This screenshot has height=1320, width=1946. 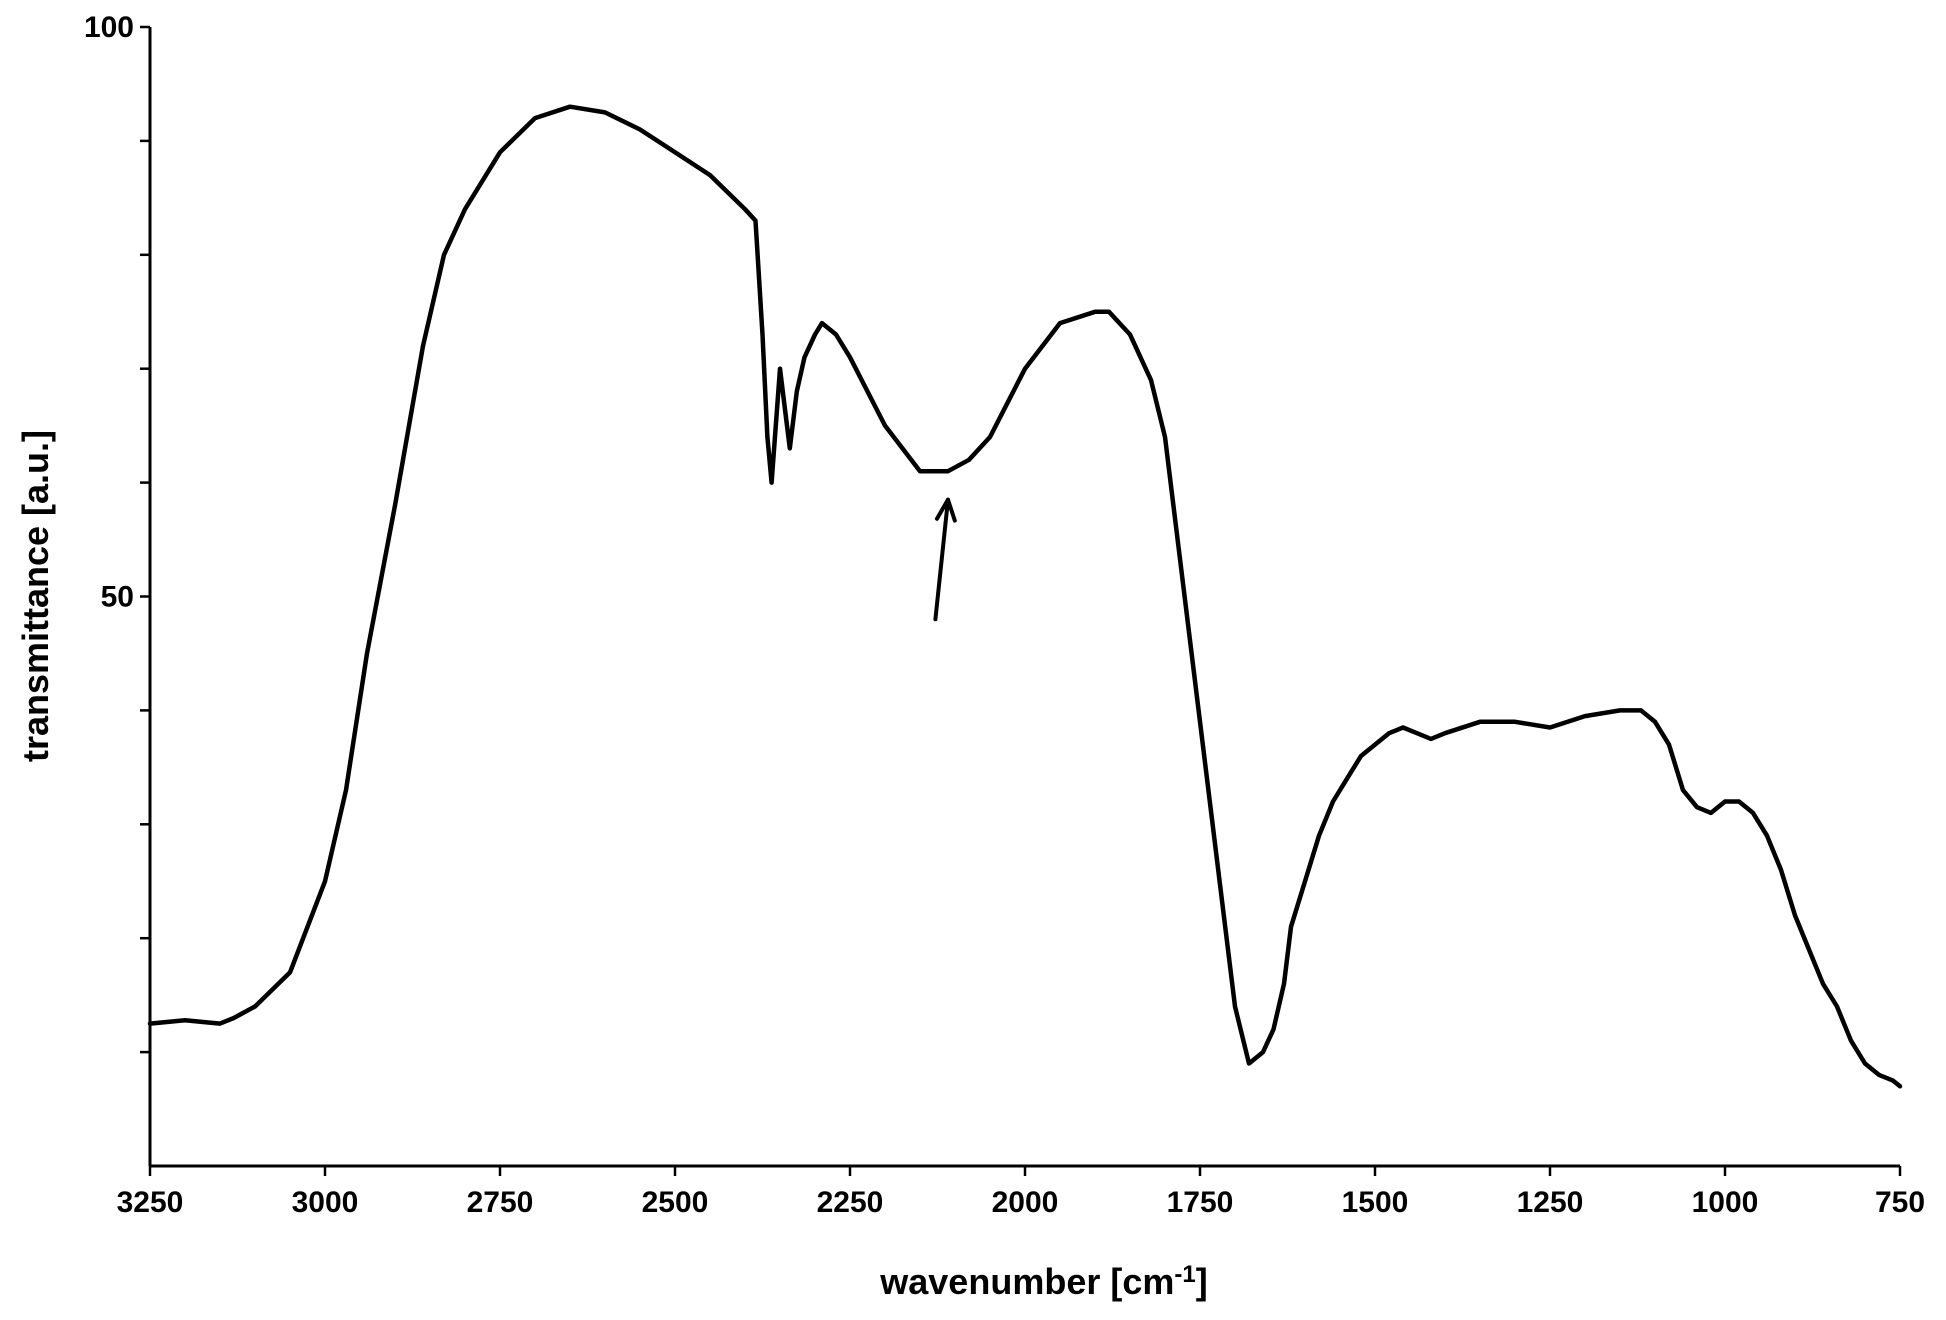 What do you see at coordinates (945, 510) in the screenshot?
I see `arrow-head` at bounding box center [945, 510].